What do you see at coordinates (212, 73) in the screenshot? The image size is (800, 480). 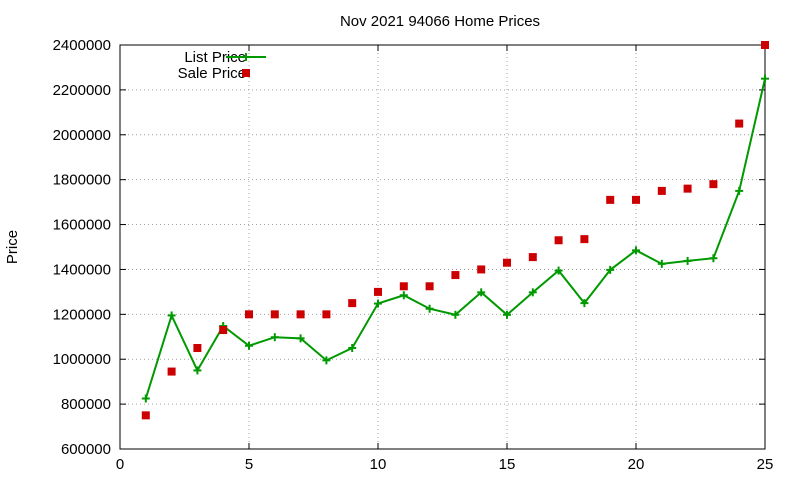 I see `legend-label: Sale Price` at bounding box center [212, 73].